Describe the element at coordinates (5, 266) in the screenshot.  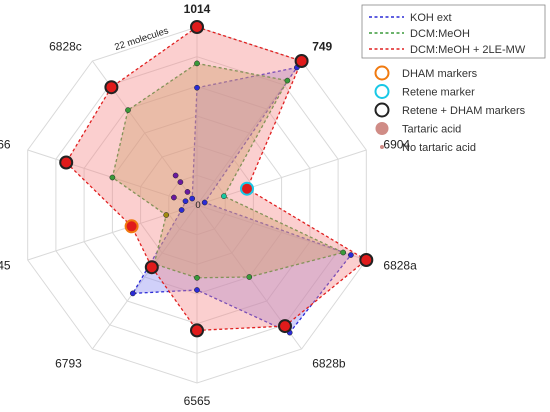
I see `axis-label-6545: 6545` at that location.